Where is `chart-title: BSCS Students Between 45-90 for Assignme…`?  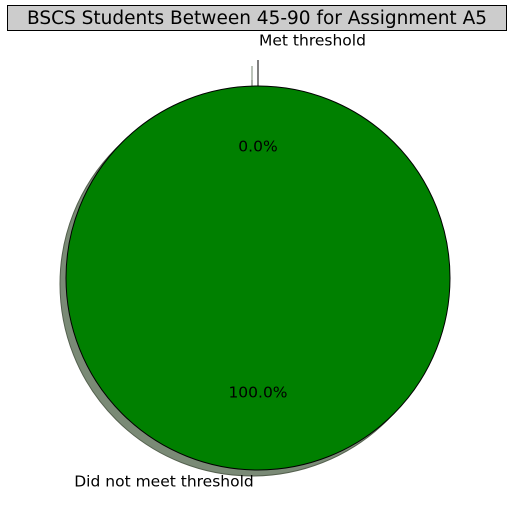 chart-title: BSCS Students Between 45-90 for Assignme… is located at coordinates (257, 18).